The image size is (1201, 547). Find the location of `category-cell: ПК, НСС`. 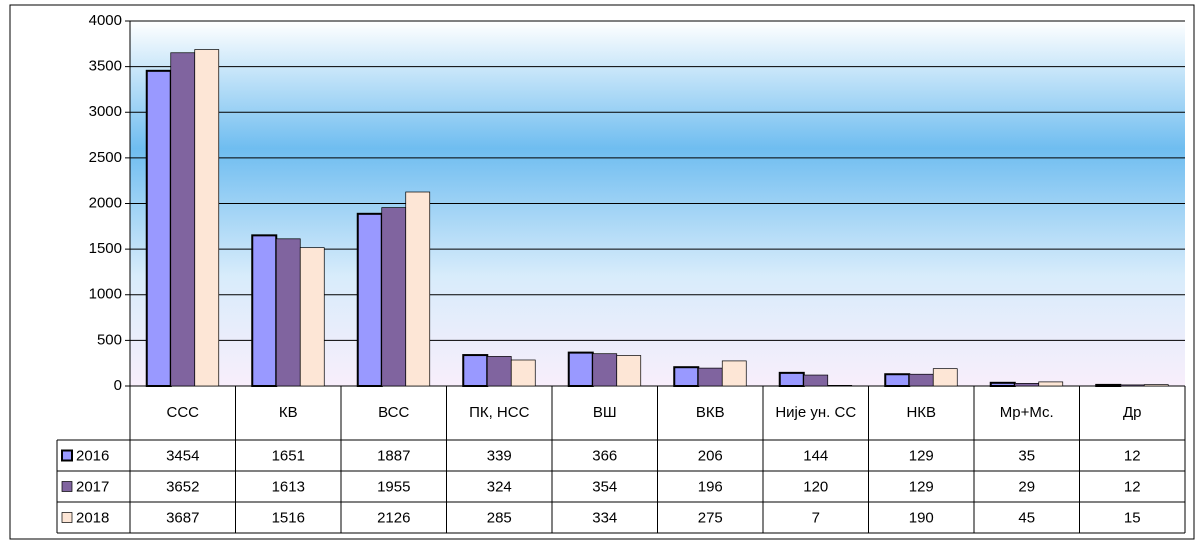

category-cell: ПК, НСС is located at coordinates (499, 412).